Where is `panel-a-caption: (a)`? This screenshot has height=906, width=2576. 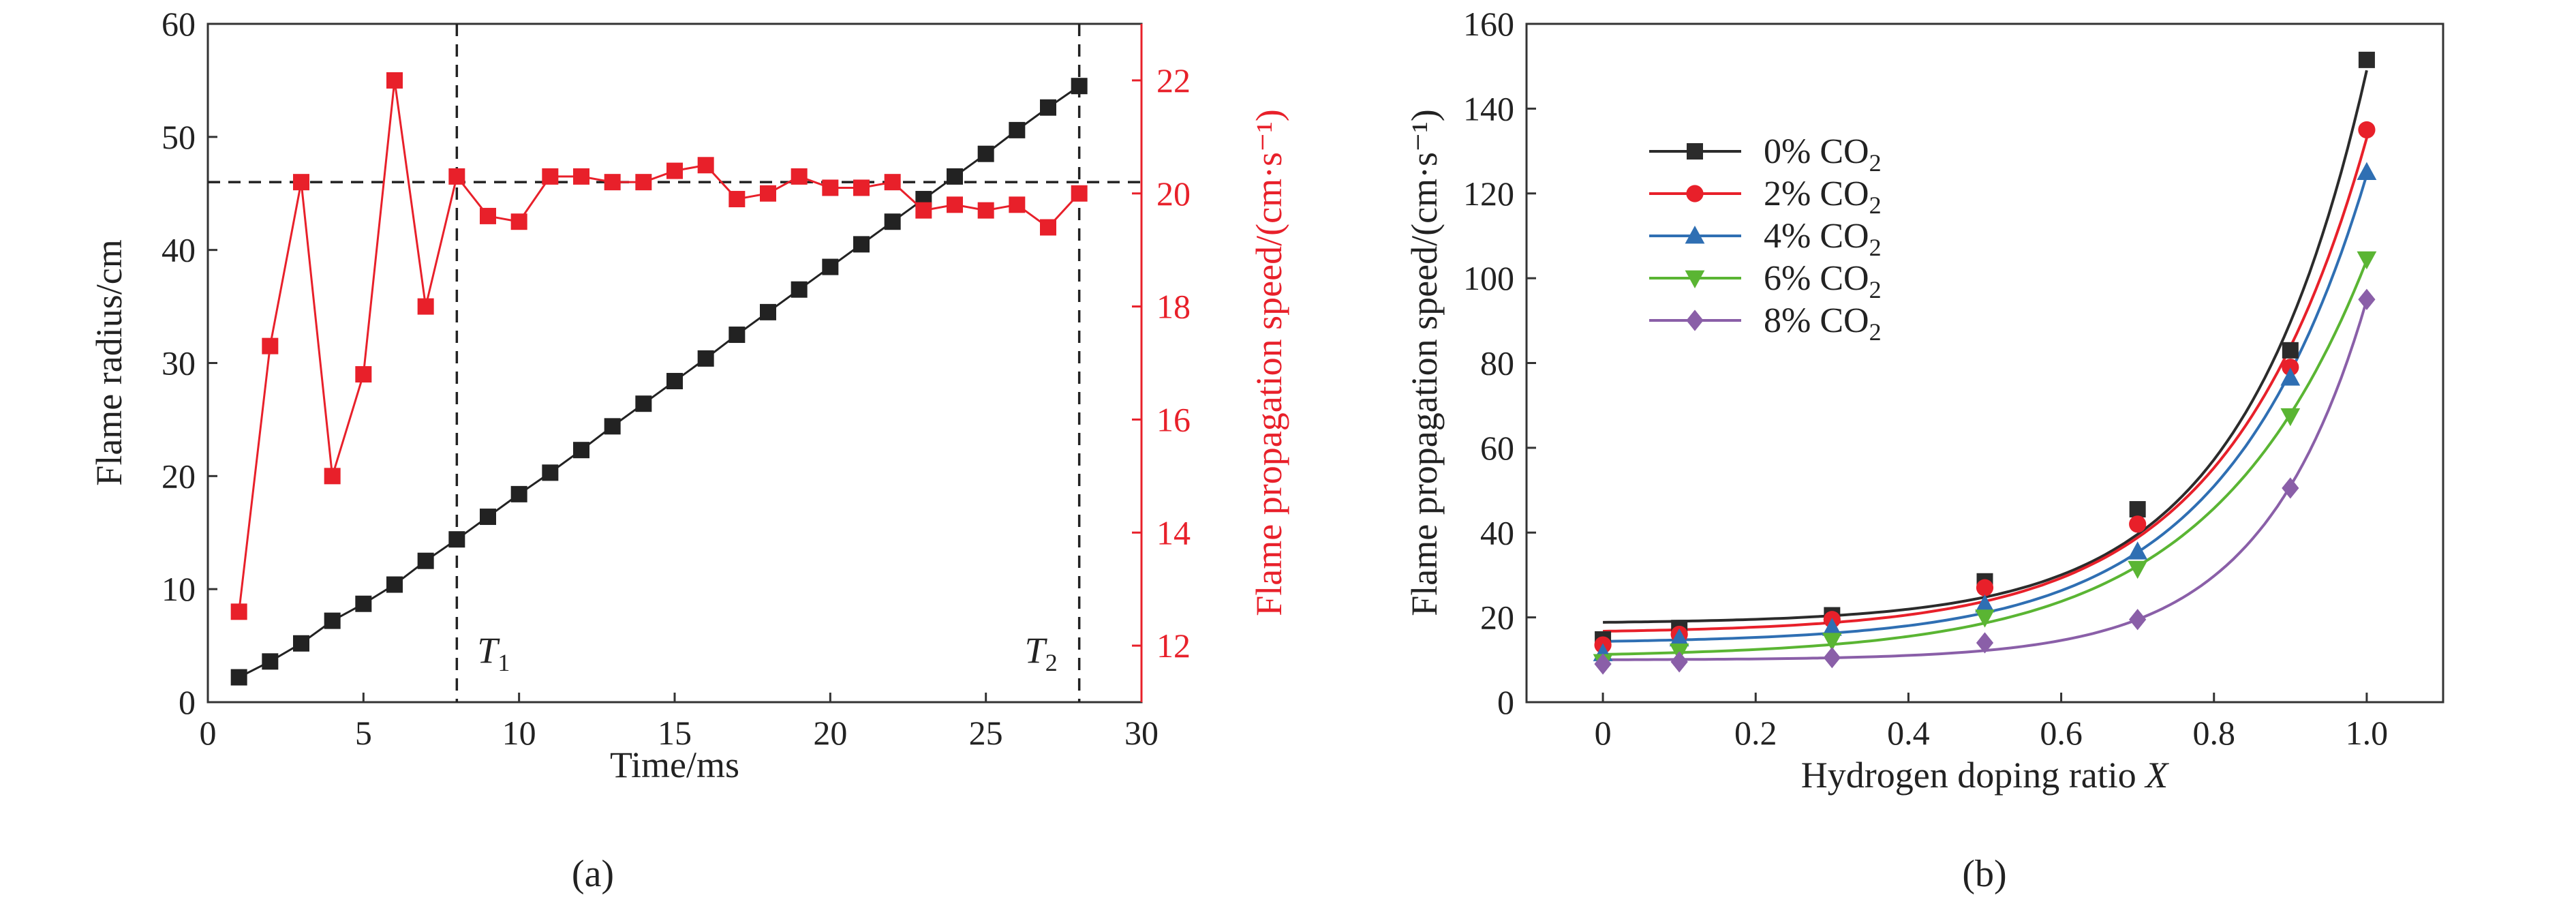 panel-a-caption: (a) is located at coordinates (593, 874).